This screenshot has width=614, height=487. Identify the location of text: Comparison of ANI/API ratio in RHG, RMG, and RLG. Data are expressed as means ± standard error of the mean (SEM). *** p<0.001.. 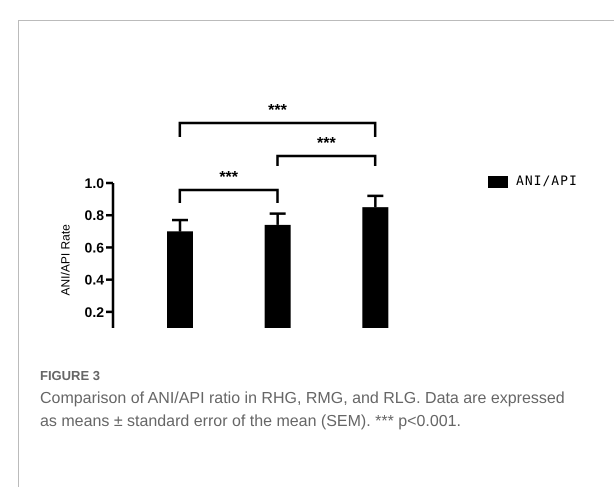
(303, 410).